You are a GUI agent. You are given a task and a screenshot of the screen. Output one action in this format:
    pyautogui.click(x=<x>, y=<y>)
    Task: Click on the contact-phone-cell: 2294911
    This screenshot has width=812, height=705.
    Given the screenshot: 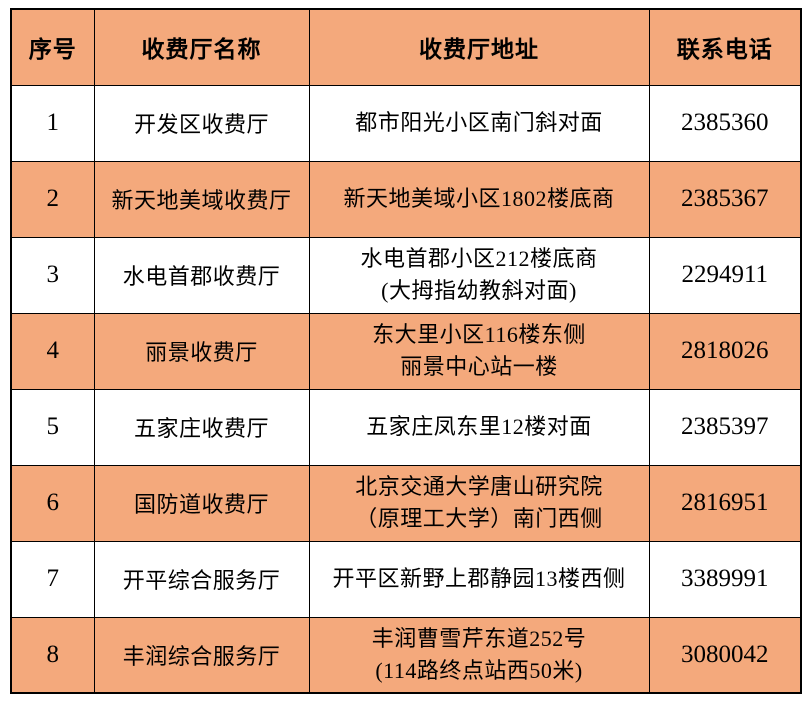 What is the action you would take?
    pyautogui.click(x=725, y=275)
    